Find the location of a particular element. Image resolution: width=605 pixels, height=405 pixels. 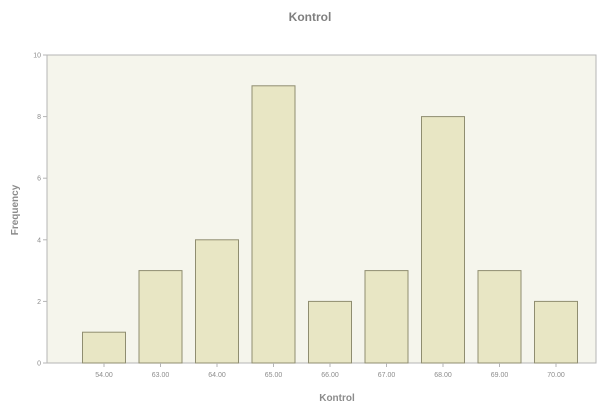

y-axis: 0 2 4 6 8 10 is located at coordinates (40, 210).